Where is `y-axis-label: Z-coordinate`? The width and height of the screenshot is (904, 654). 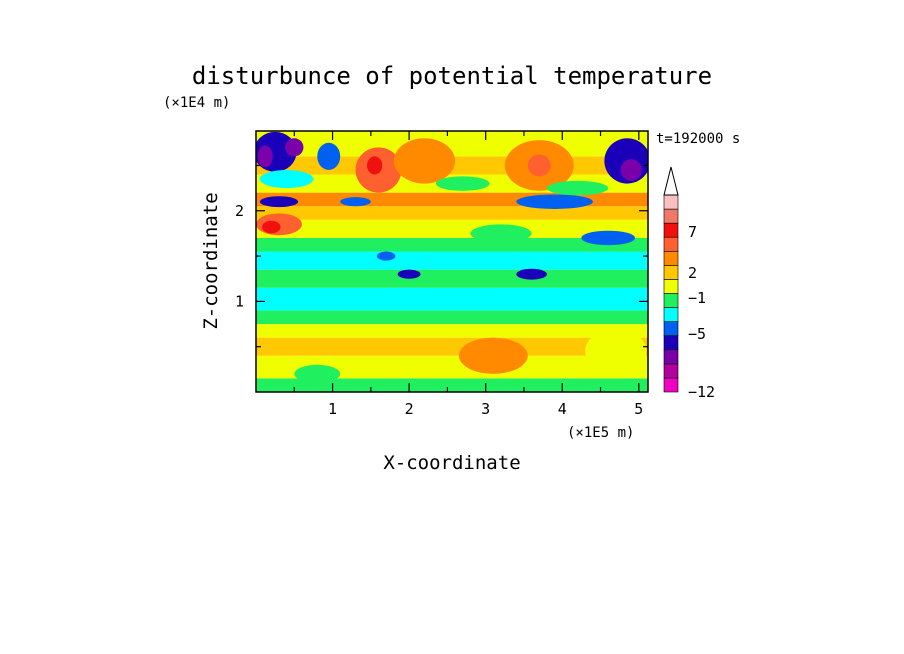
y-axis-label: Z-coordinate is located at coordinates (211, 260).